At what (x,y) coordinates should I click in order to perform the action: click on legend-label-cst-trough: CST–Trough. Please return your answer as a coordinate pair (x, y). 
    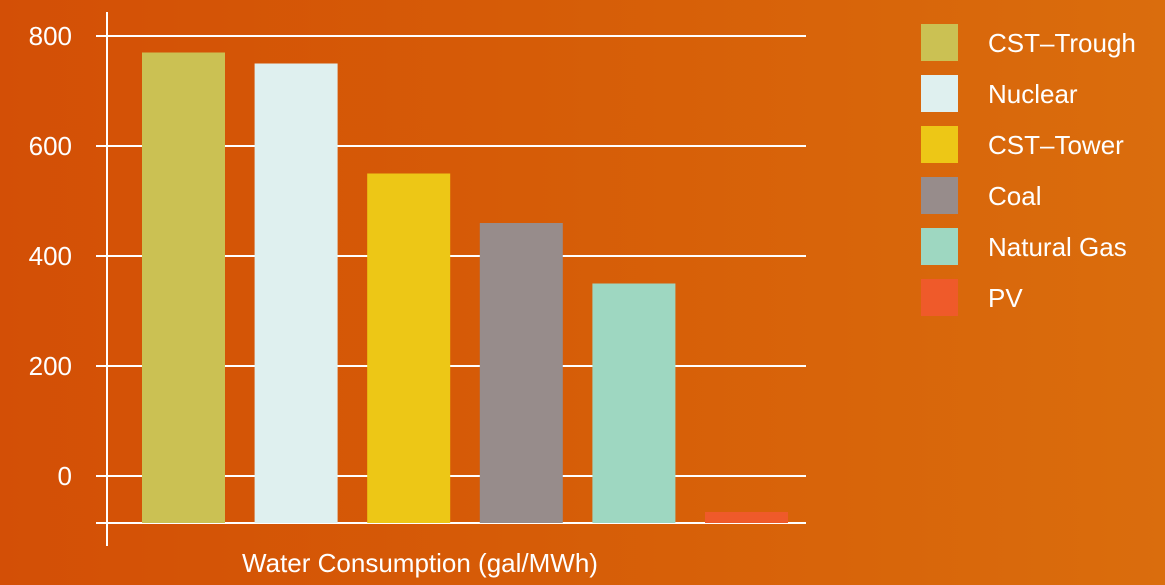
    Looking at the image, I should click on (1062, 43).